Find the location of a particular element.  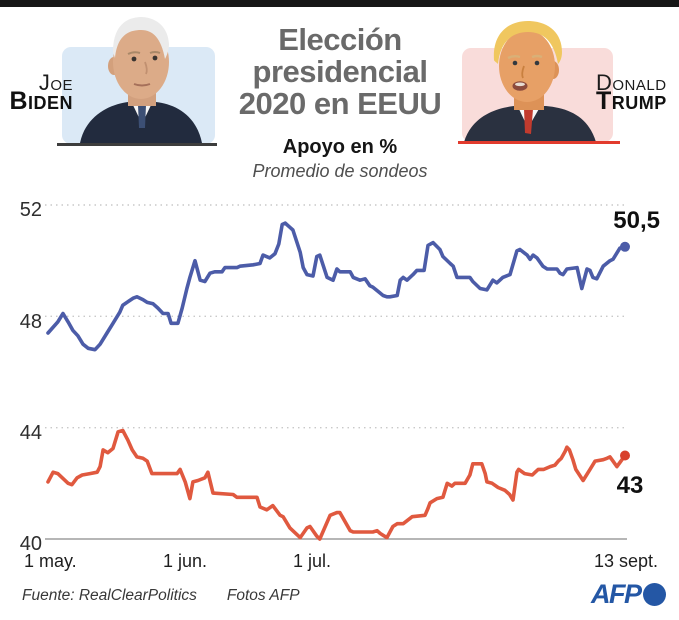

source-text: Fuente: RealClearPolitics is located at coordinates (109, 595).